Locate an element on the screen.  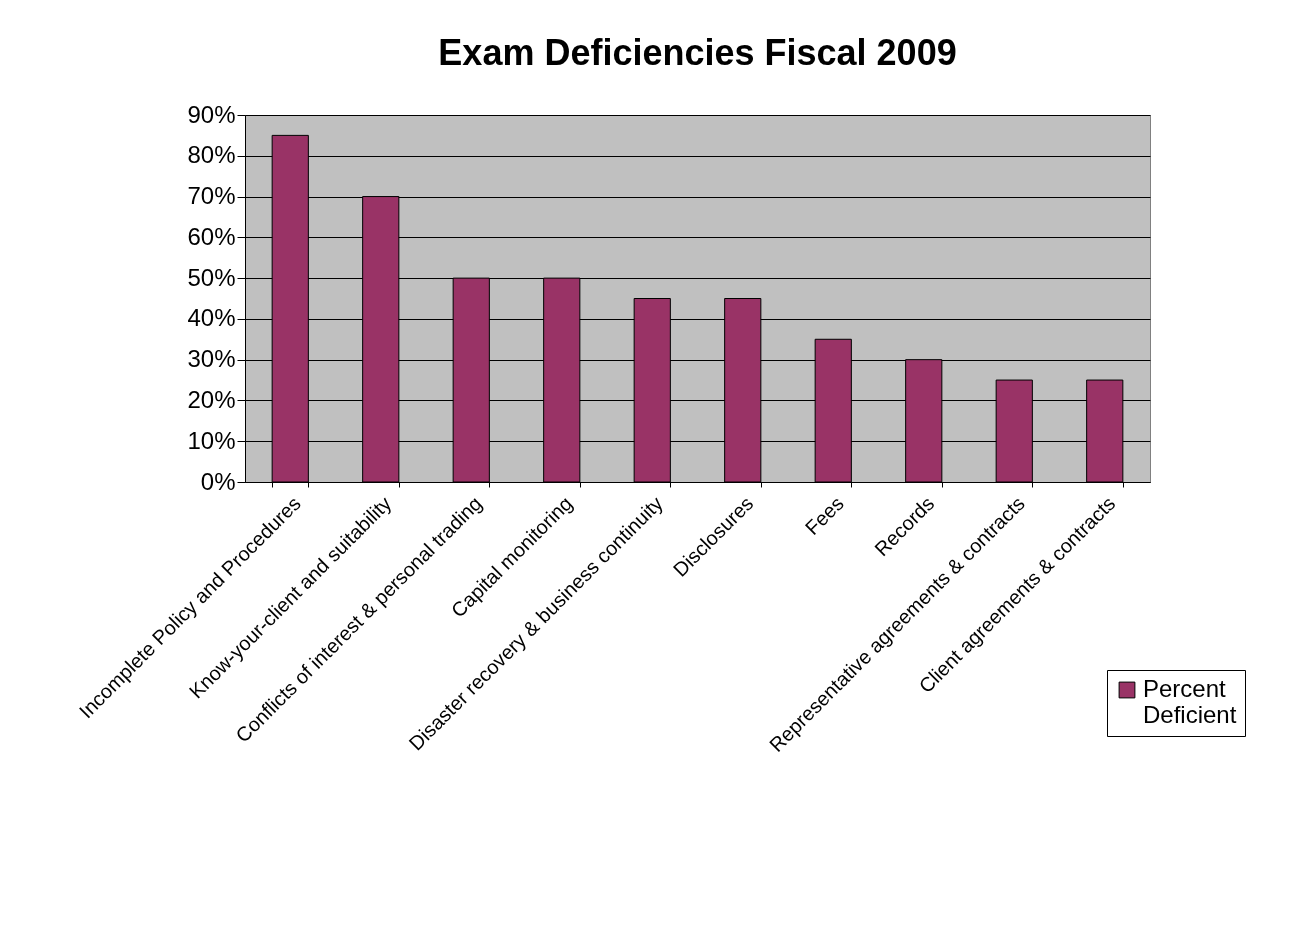
y-tick-label: 30% is located at coordinates (211, 359).